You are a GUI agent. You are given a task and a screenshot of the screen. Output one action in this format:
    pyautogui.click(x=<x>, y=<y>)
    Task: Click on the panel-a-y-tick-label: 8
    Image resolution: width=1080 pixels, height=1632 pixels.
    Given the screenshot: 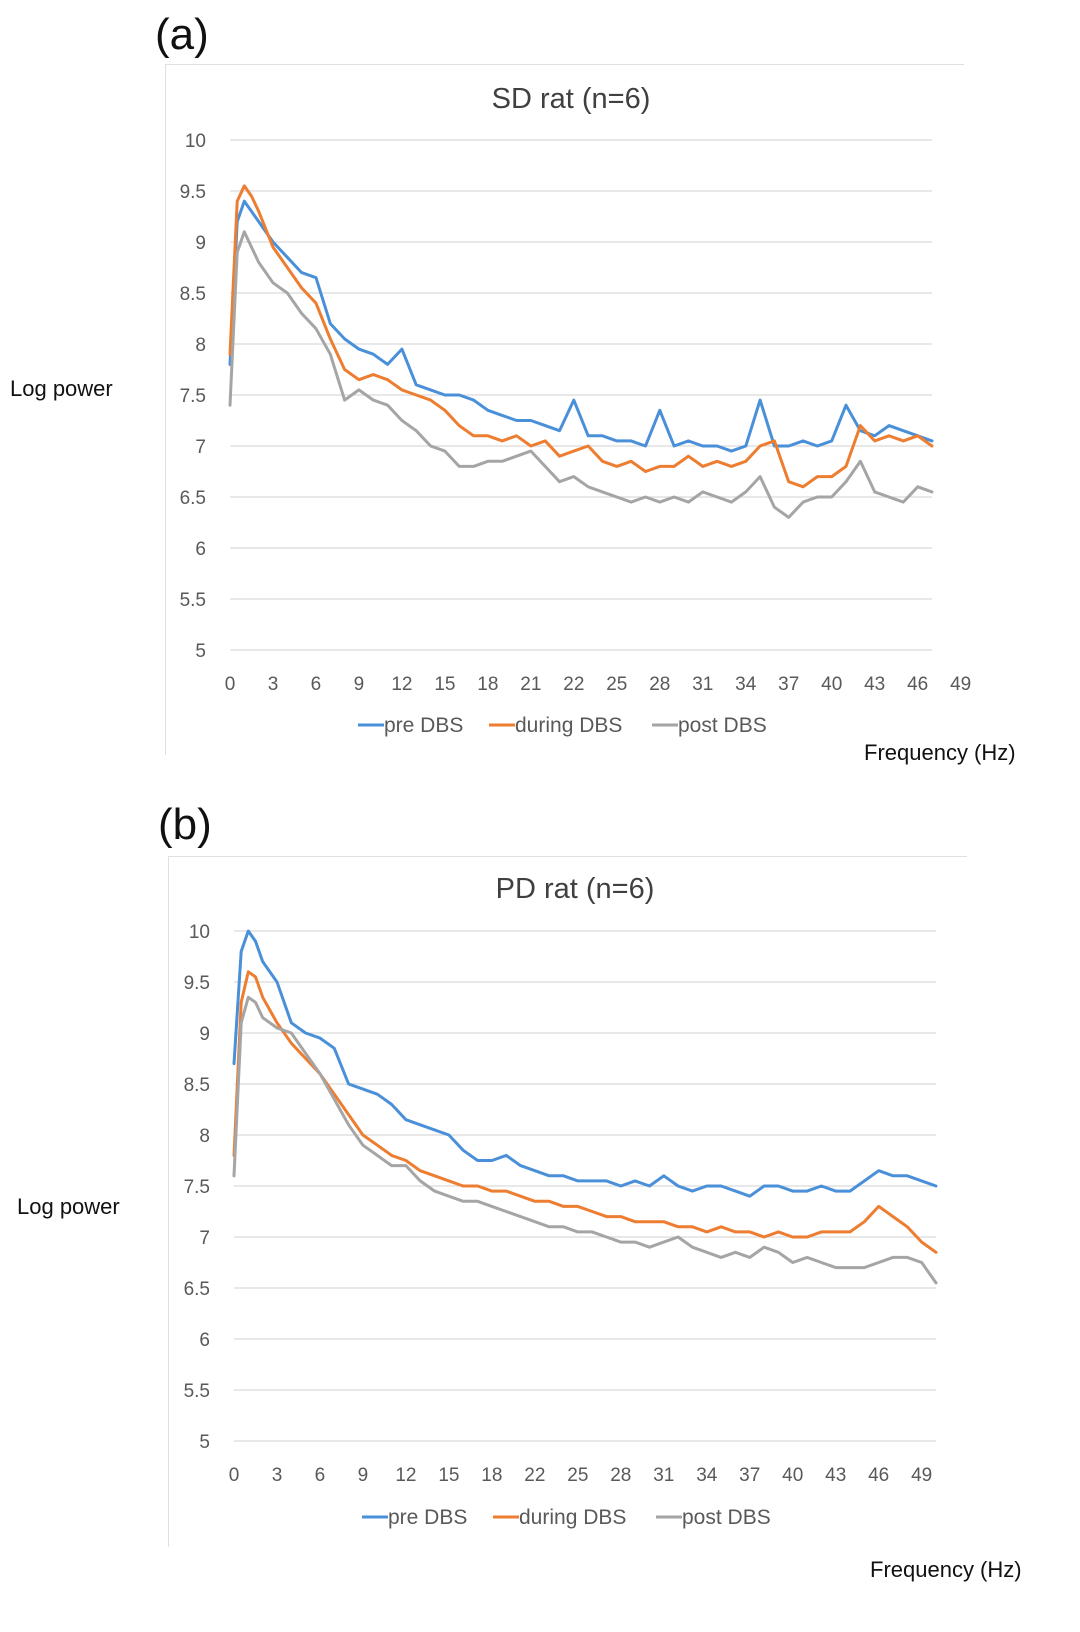 What is the action you would take?
    pyautogui.click(x=200, y=345)
    